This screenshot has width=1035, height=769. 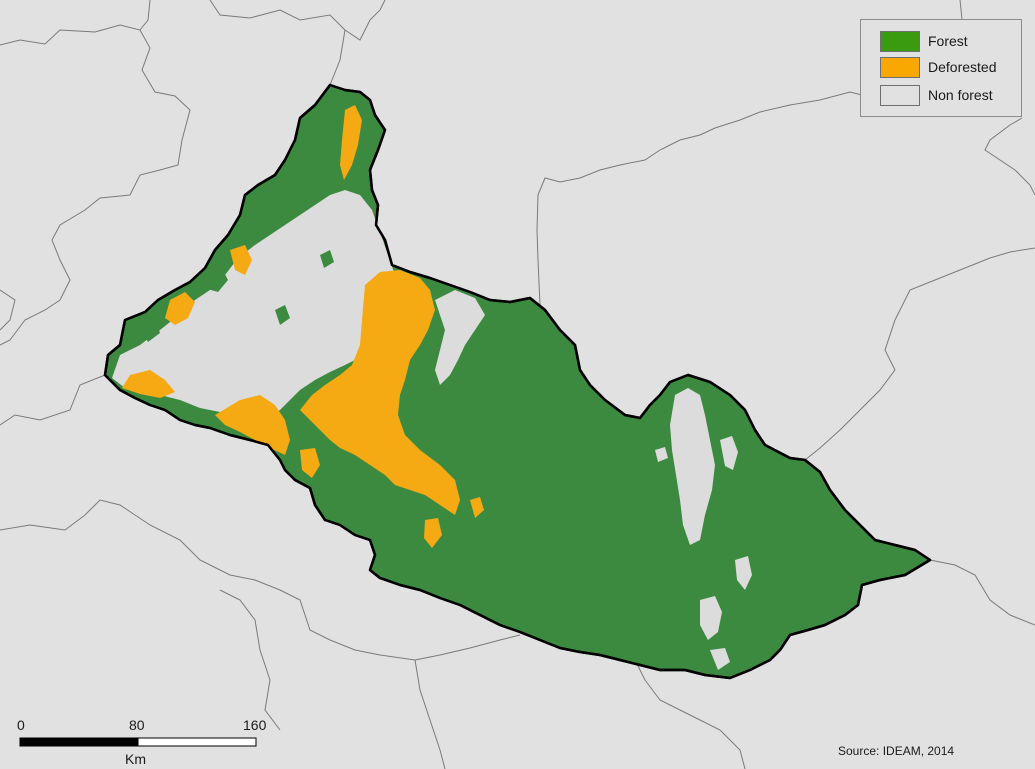 I want to click on legend-item-nonforest: Non forest, so click(x=936, y=95).